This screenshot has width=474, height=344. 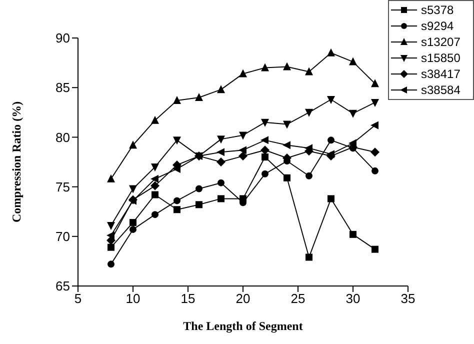 What do you see at coordinates (188, 298) in the screenshot?
I see `x-tick-label: 15` at bounding box center [188, 298].